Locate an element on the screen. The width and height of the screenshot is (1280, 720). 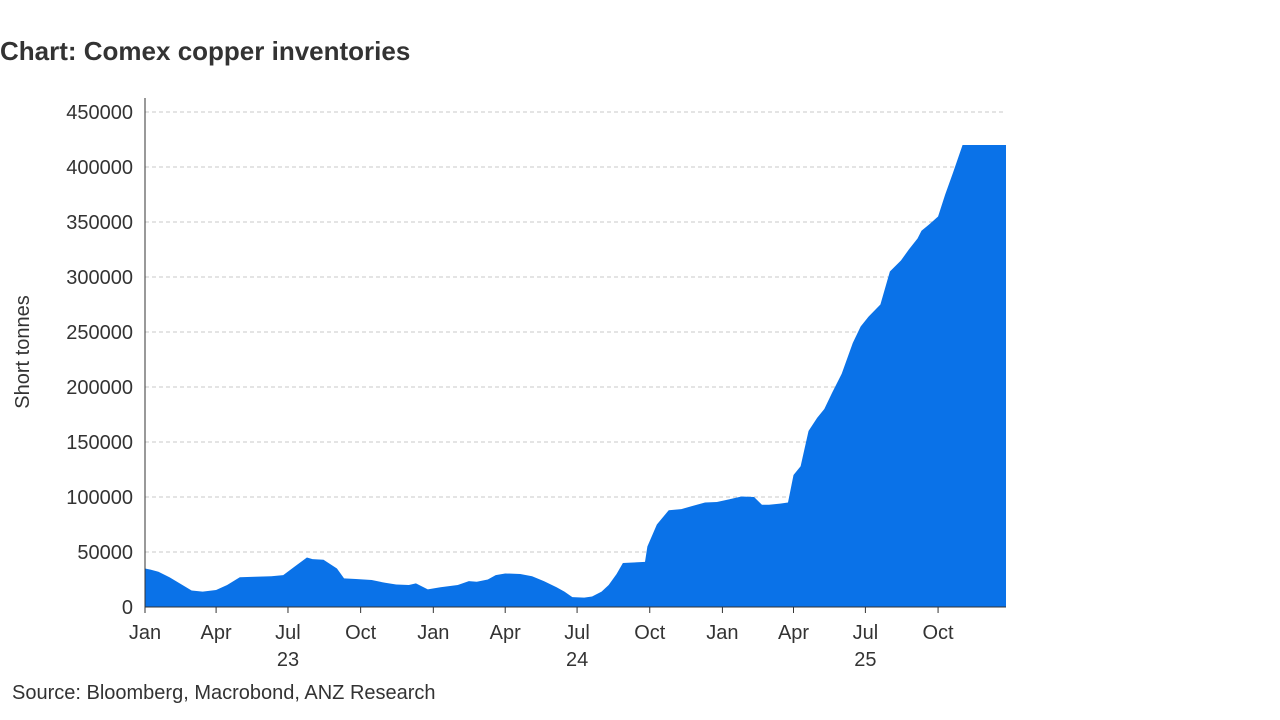
y-tick-label: 200000 is located at coordinates (99, 388).